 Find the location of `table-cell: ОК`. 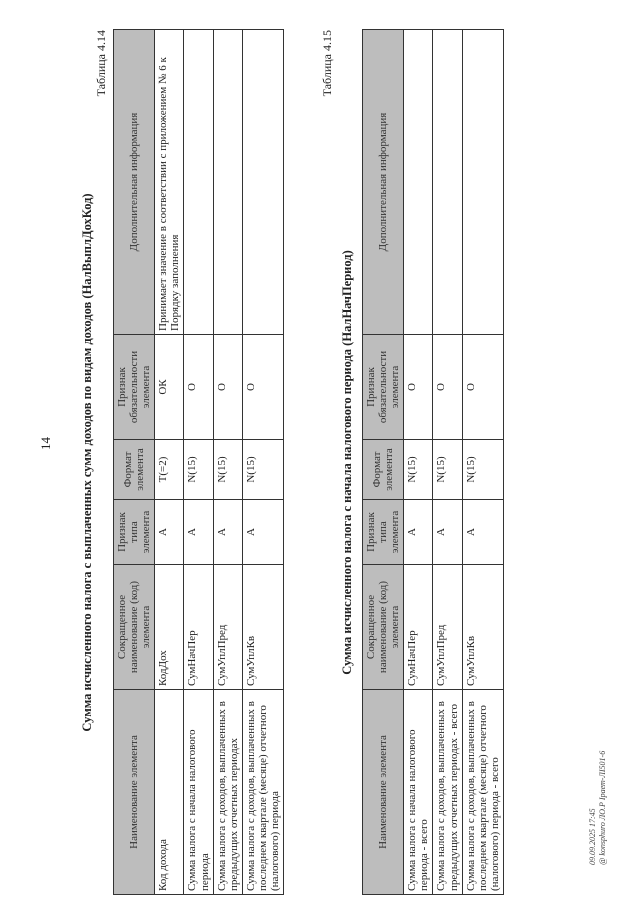

table-cell: ОК is located at coordinates (169, 387).